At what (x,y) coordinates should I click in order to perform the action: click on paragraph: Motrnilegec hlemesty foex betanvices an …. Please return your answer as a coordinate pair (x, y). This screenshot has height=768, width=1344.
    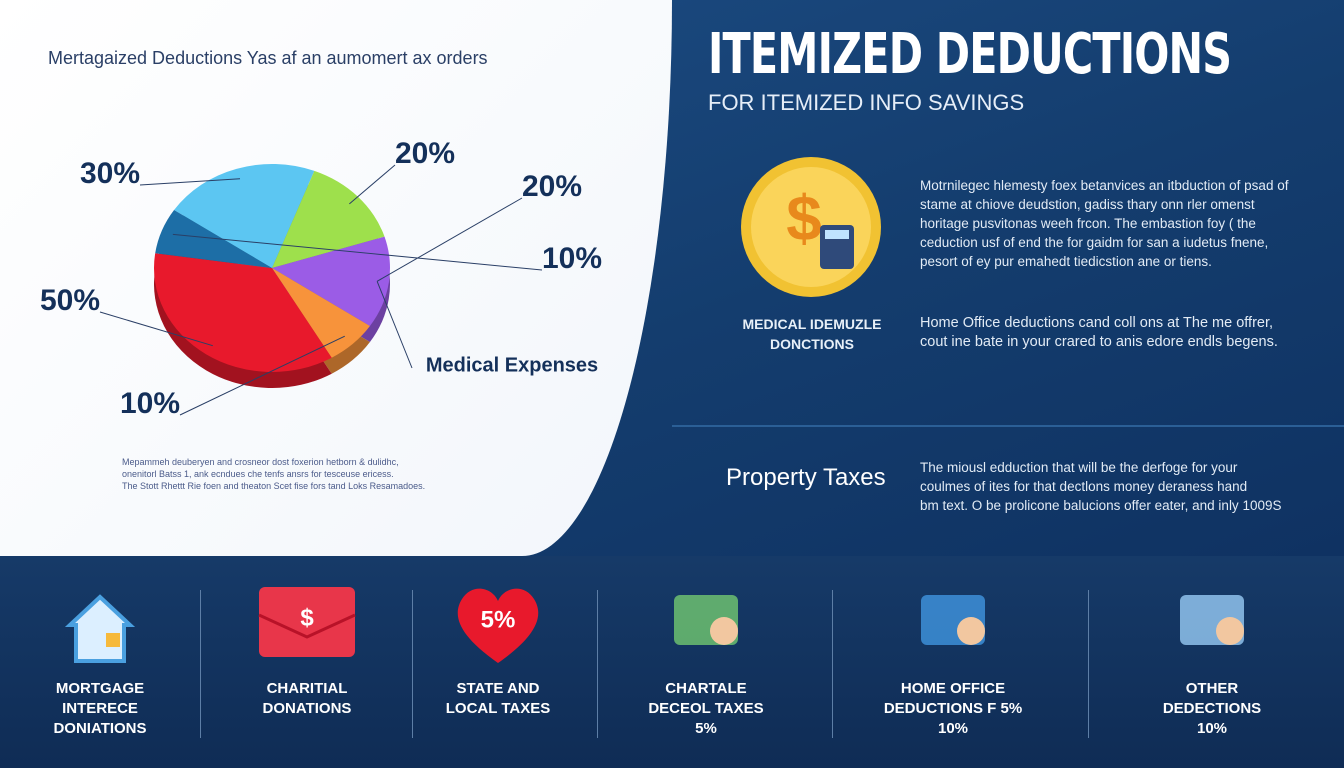
    Looking at the image, I should click on (1104, 223).